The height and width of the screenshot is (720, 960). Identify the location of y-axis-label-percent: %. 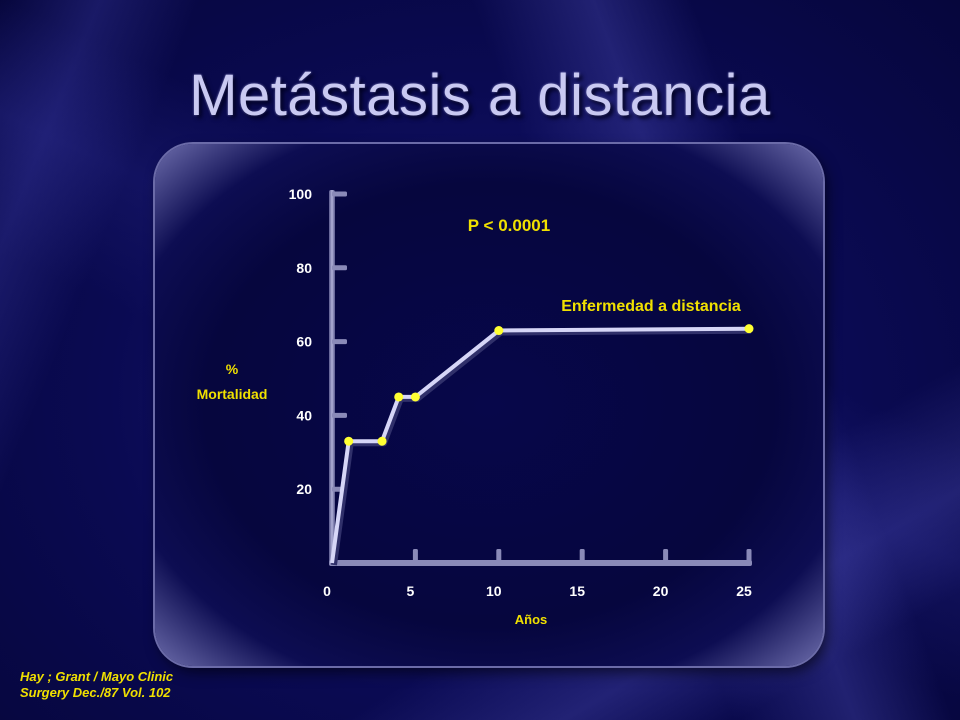
(232, 369).